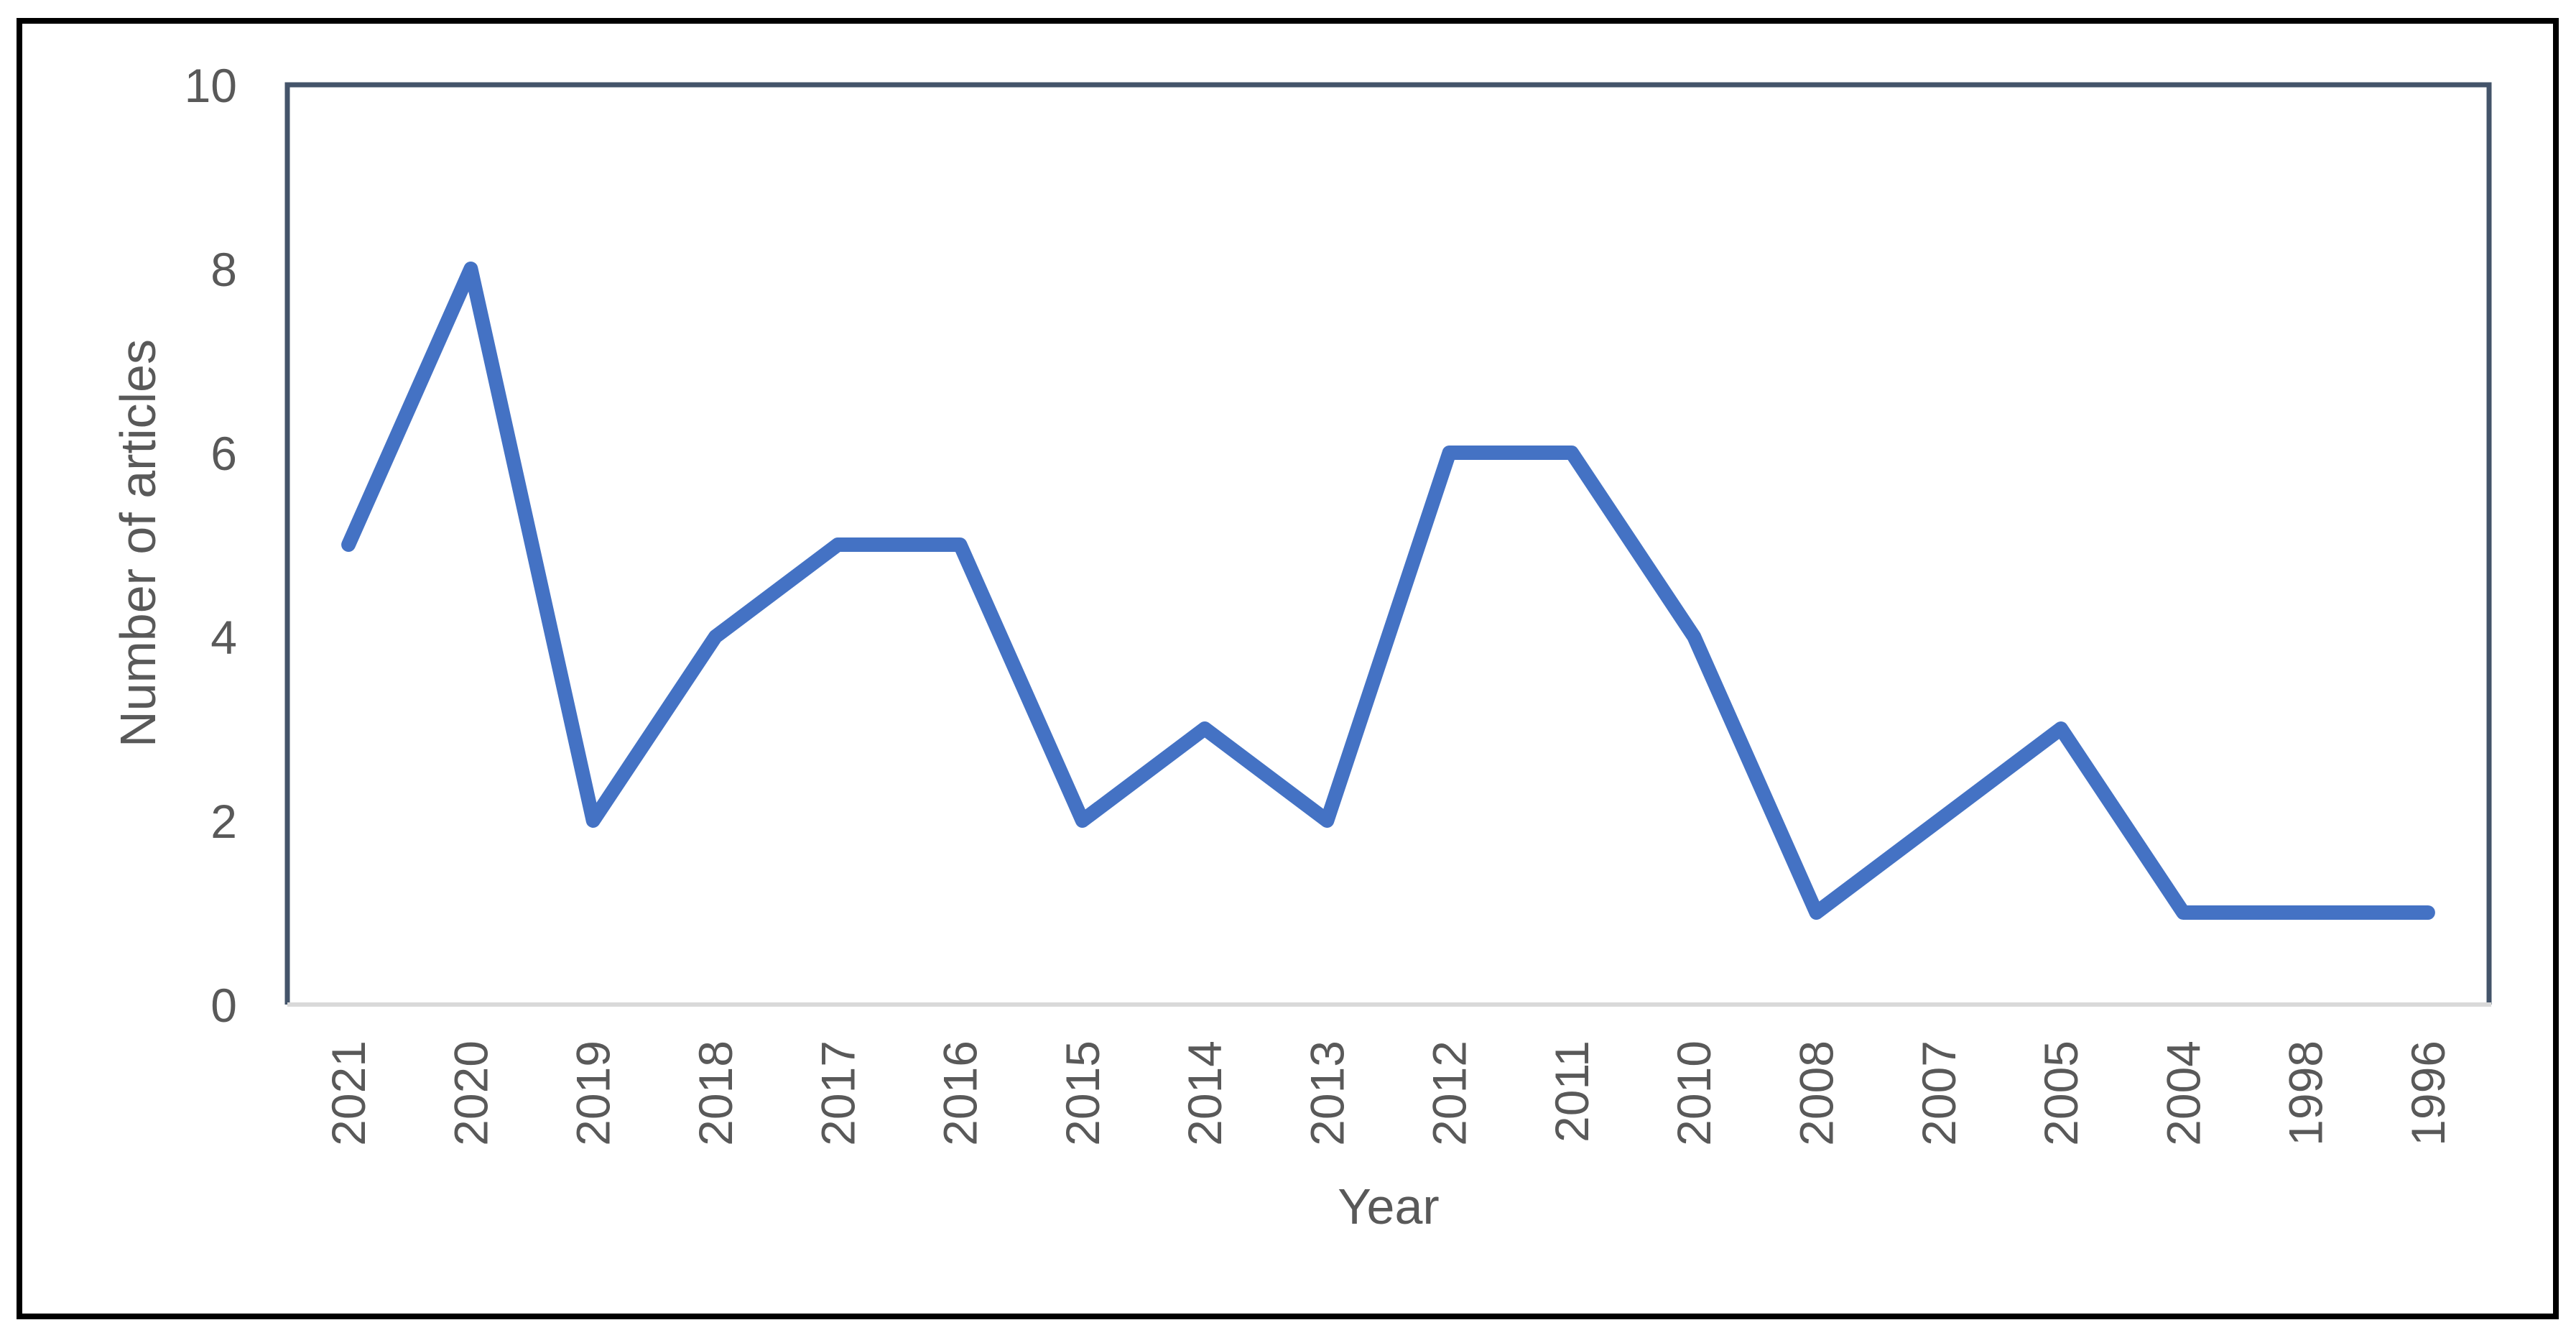 This screenshot has width=2576, height=1343. Describe the element at coordinates (1571, 1091) in the screenshot. I see `x-tick-label-2011: 2011` at that location.